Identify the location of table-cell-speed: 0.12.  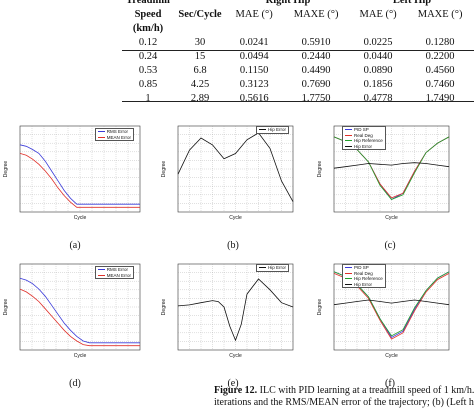
(148, 42).